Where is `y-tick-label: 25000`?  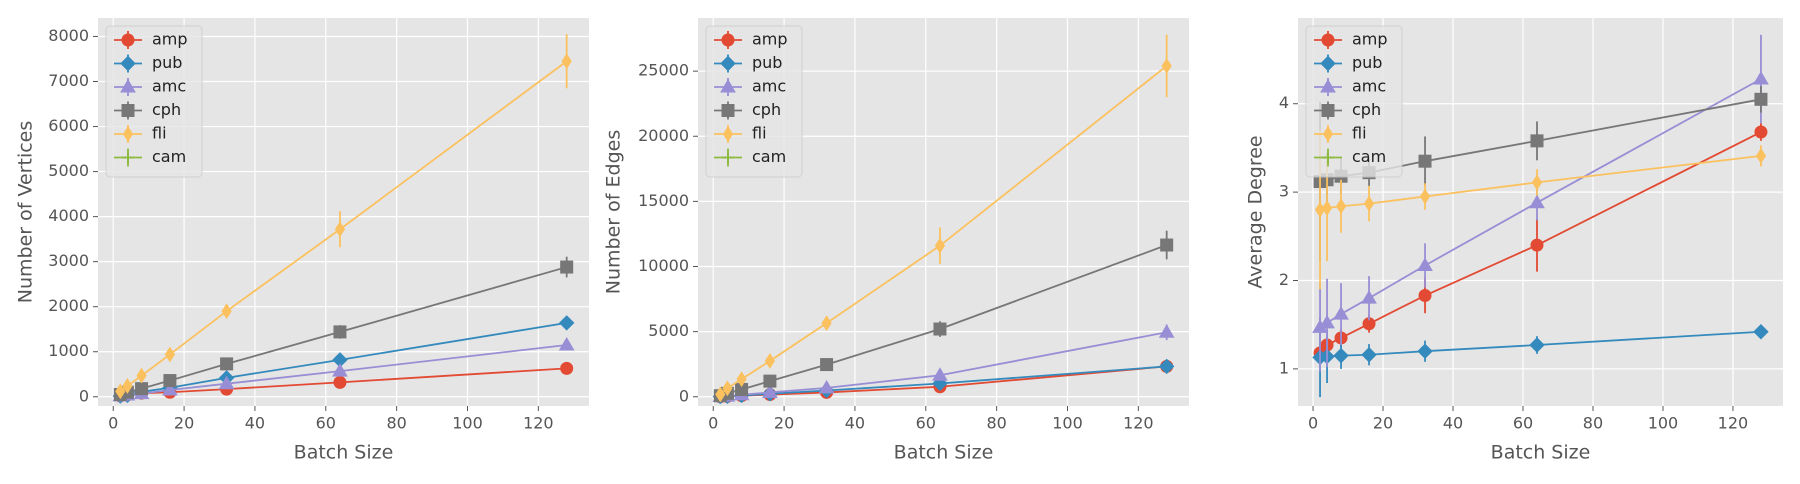 y-tick-label: 25000 is located at coordinates (663, 70).